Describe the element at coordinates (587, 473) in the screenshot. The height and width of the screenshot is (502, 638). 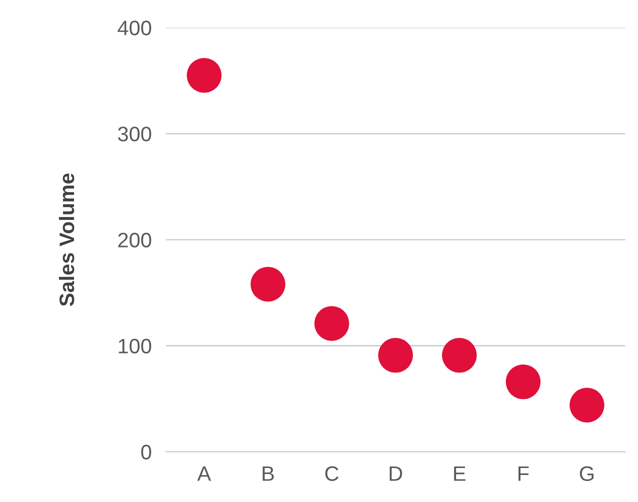
I see `x-tick-label: G` at that location.